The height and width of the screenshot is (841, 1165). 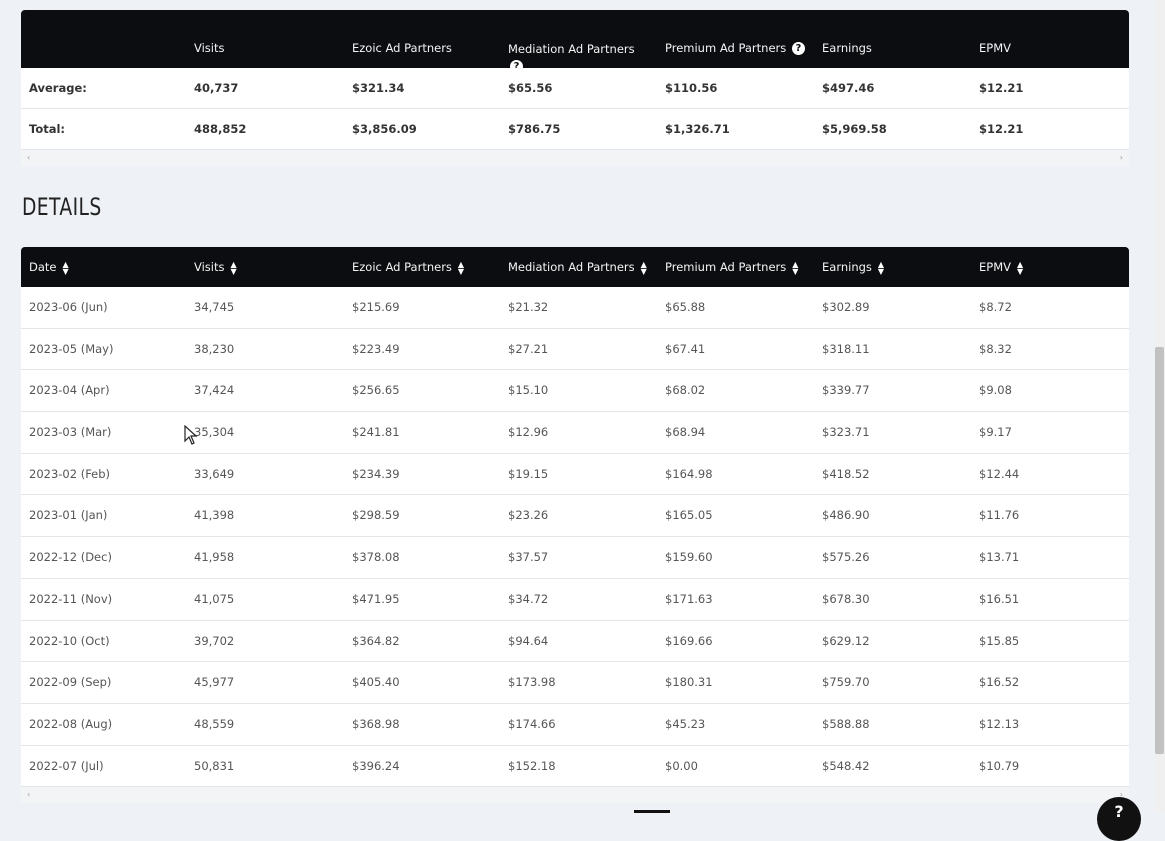 I want to click on details-header-epmv: EPMV ▲ ▼, so click(x=1001, y=267).